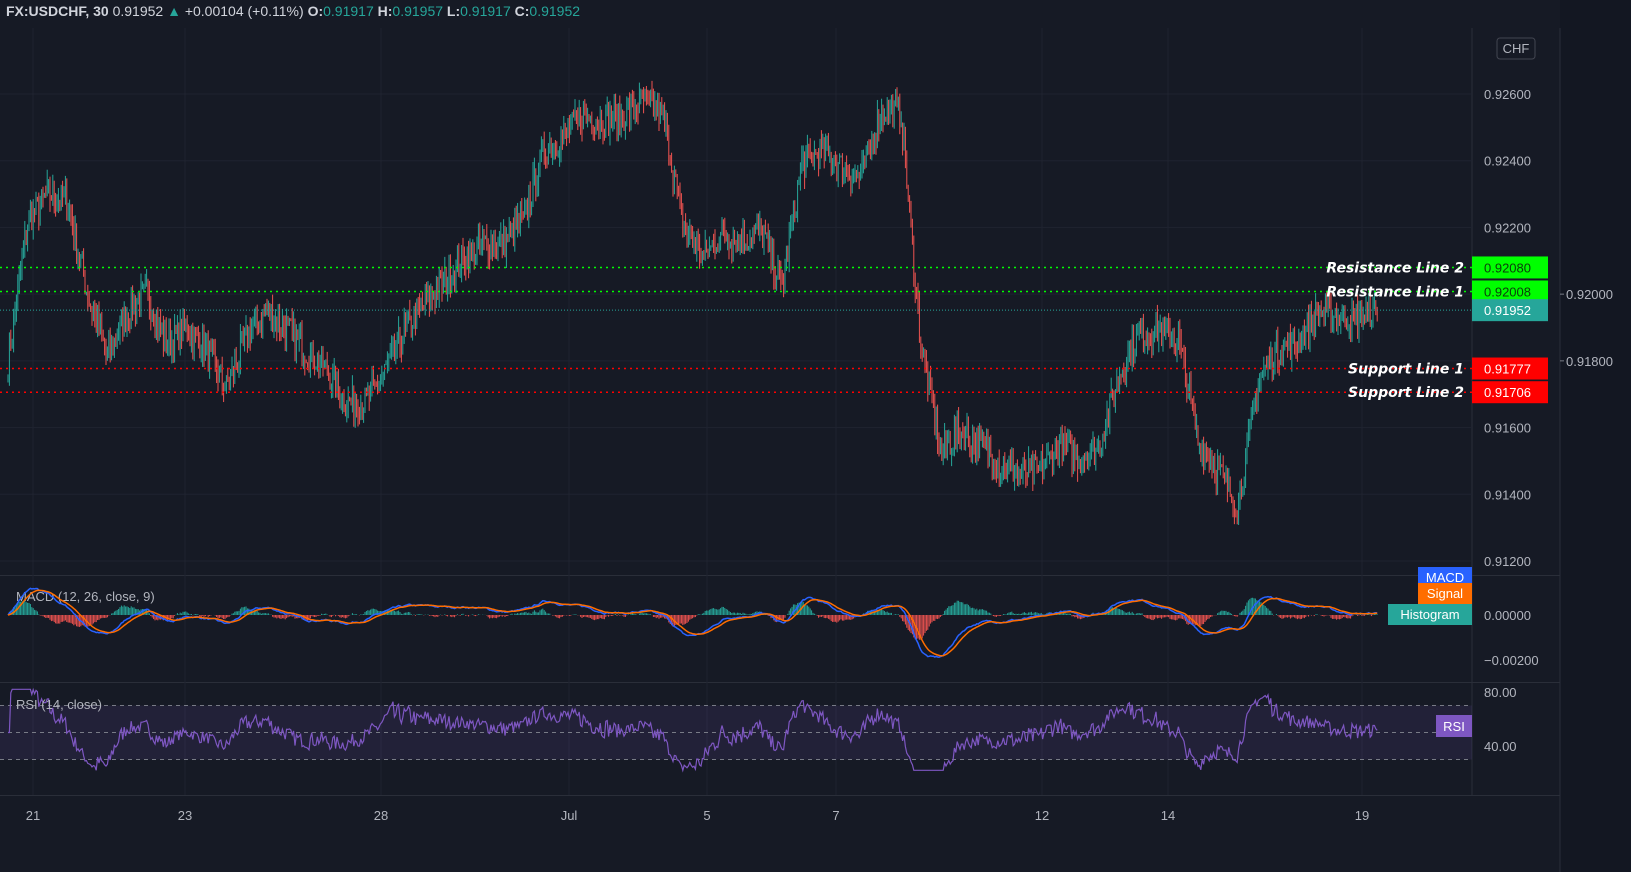 The height and width of the screenshot is (872, 1631). What do you see at coordinates (138, 11) in the screenshot?
I see `last-price: 0.91952` at bounding box center [138, 11].